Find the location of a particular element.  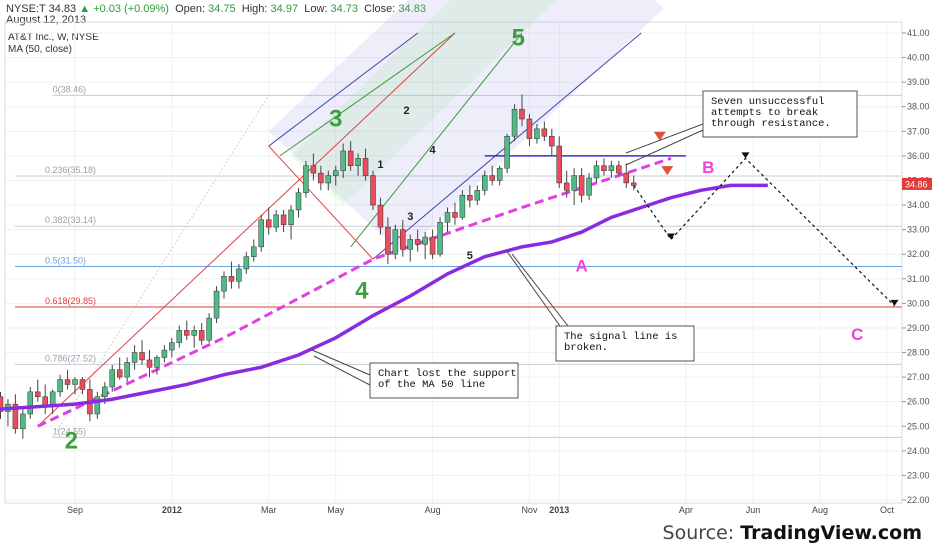

fib-label: 0.236(35.18) is located at coordinates (70, 170).